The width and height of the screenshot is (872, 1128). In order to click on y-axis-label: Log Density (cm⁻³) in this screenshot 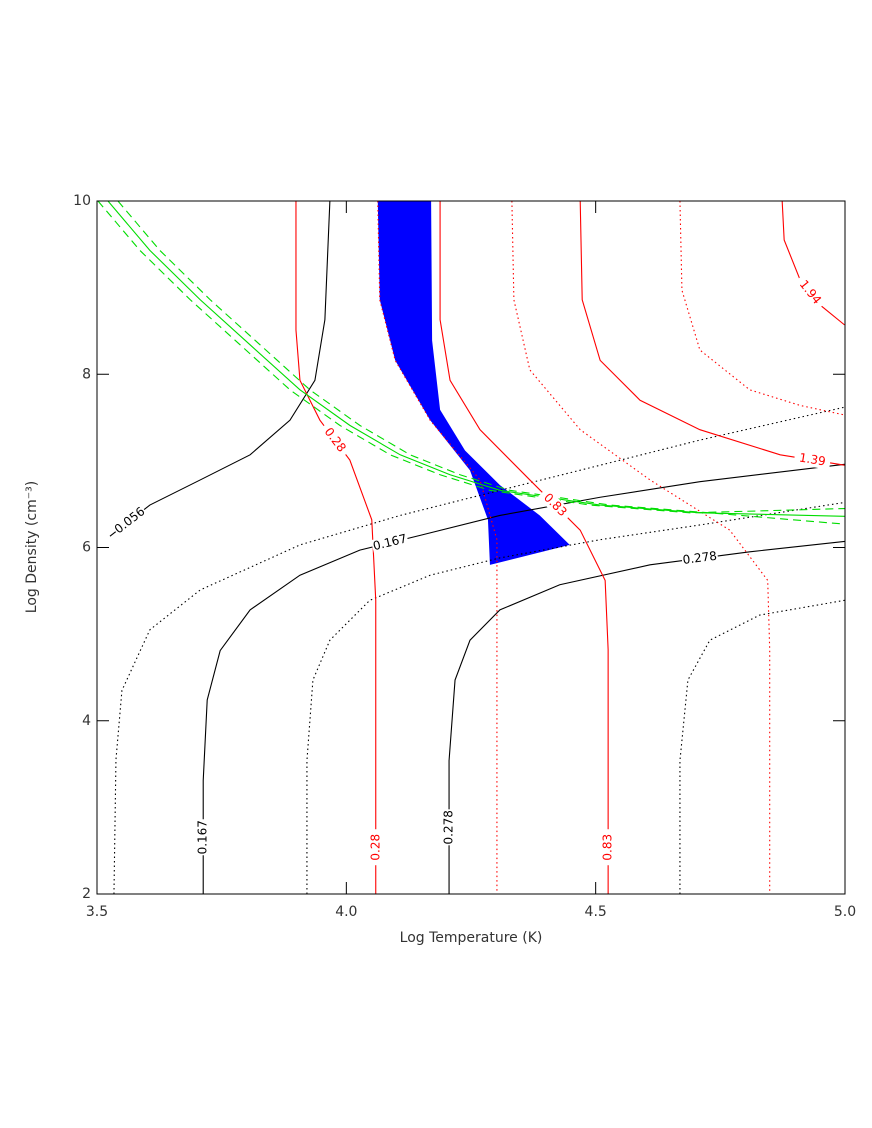, I will do `click(32, 547)`.